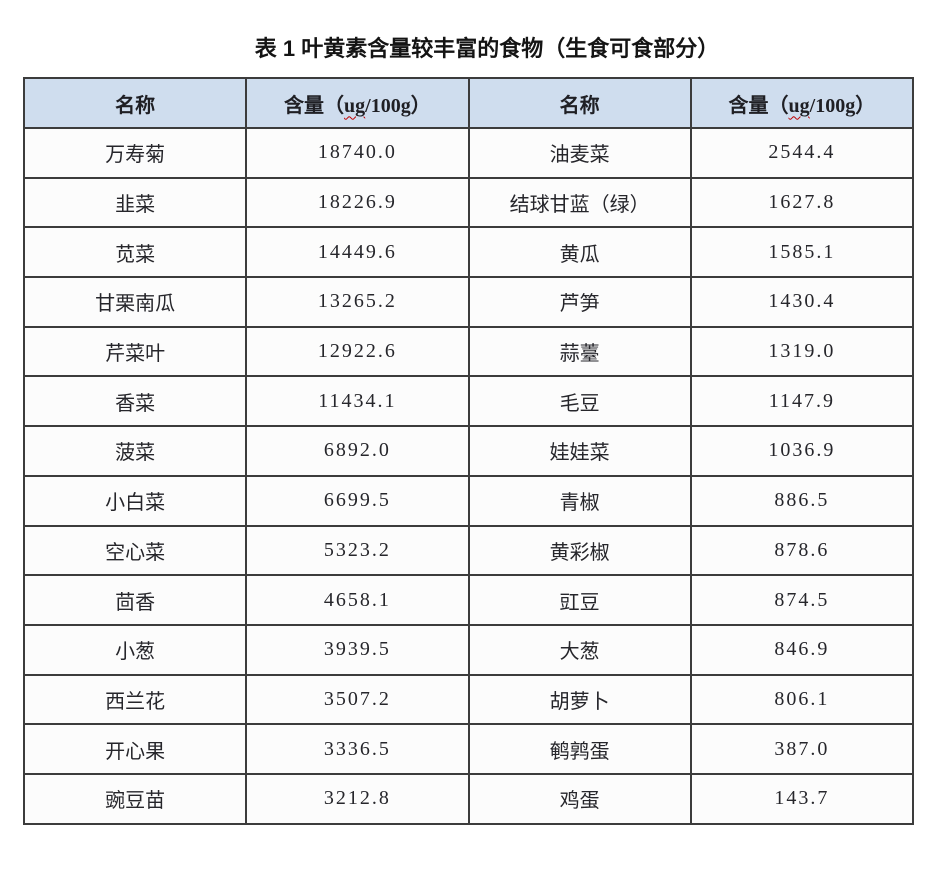 This screenshot has height=884, width=936. Describe the element at coordinates (579, 401) in the screenshot. I see `food-name-cell: 毛豆` at that location.